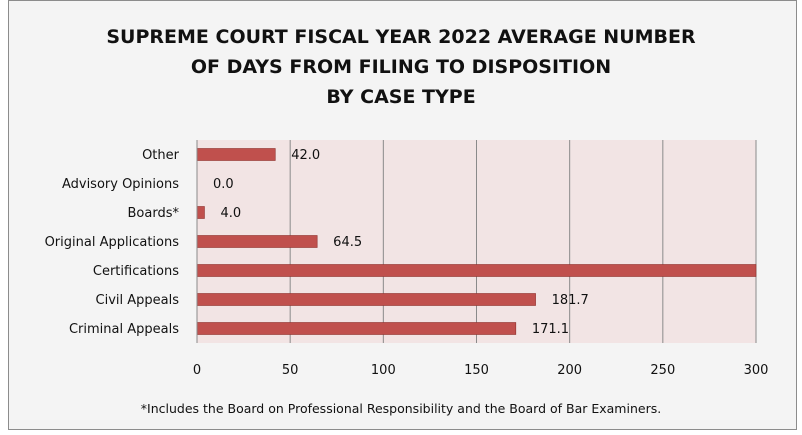  Describe the element at coordinates (401, 97) in the screenshot. I see `chart-title-line-3: BY CASE TYPE` at that location.